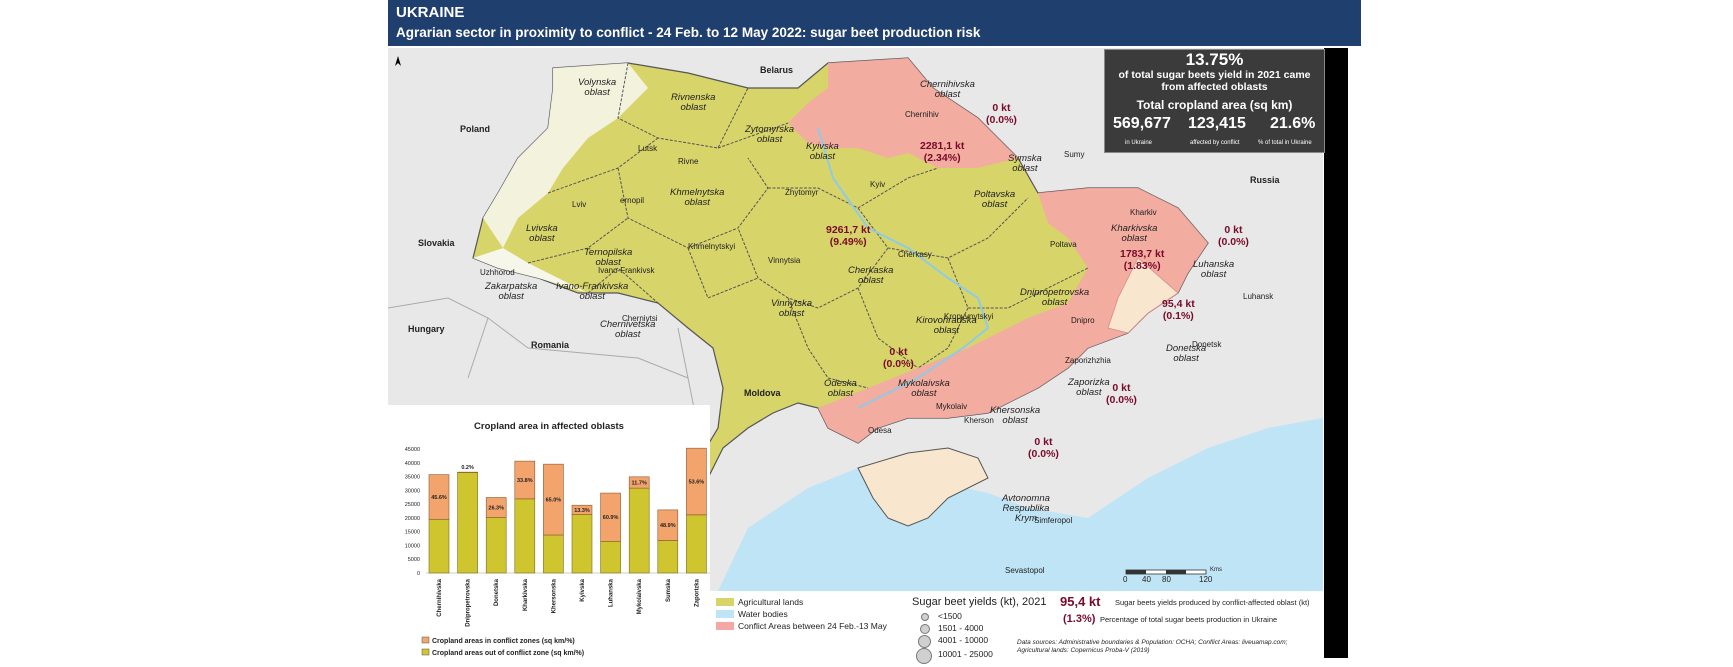 The width and height of the screenshot is (1733, 667). I want to click on oblast-symska: Symska oblast, so click(1025, 163).